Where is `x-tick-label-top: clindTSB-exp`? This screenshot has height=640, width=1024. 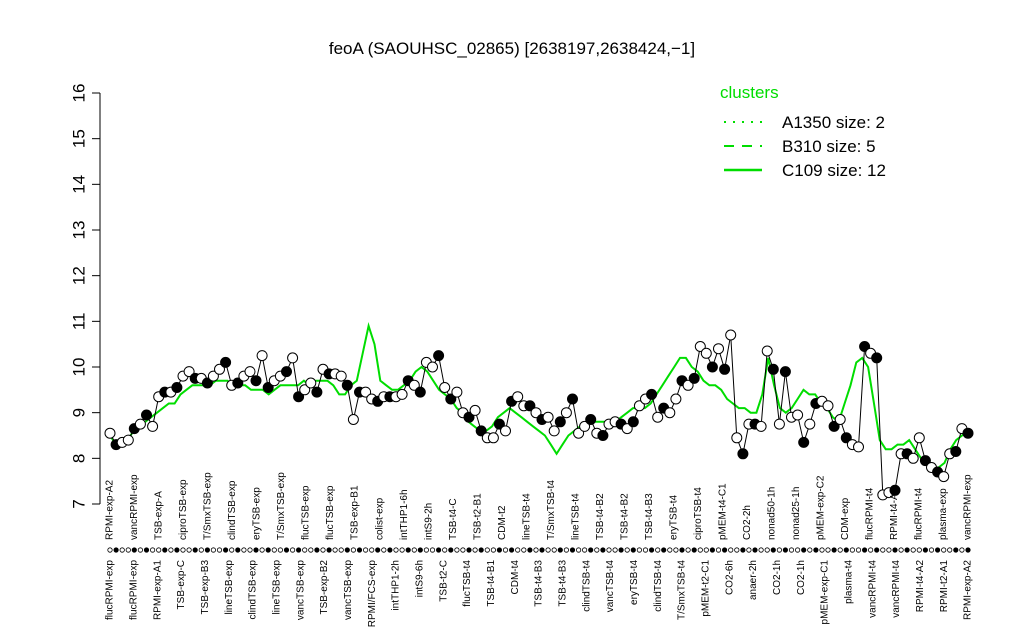 x-tick-label-top: clindTSB-exp is located at coordinates (232, 510).